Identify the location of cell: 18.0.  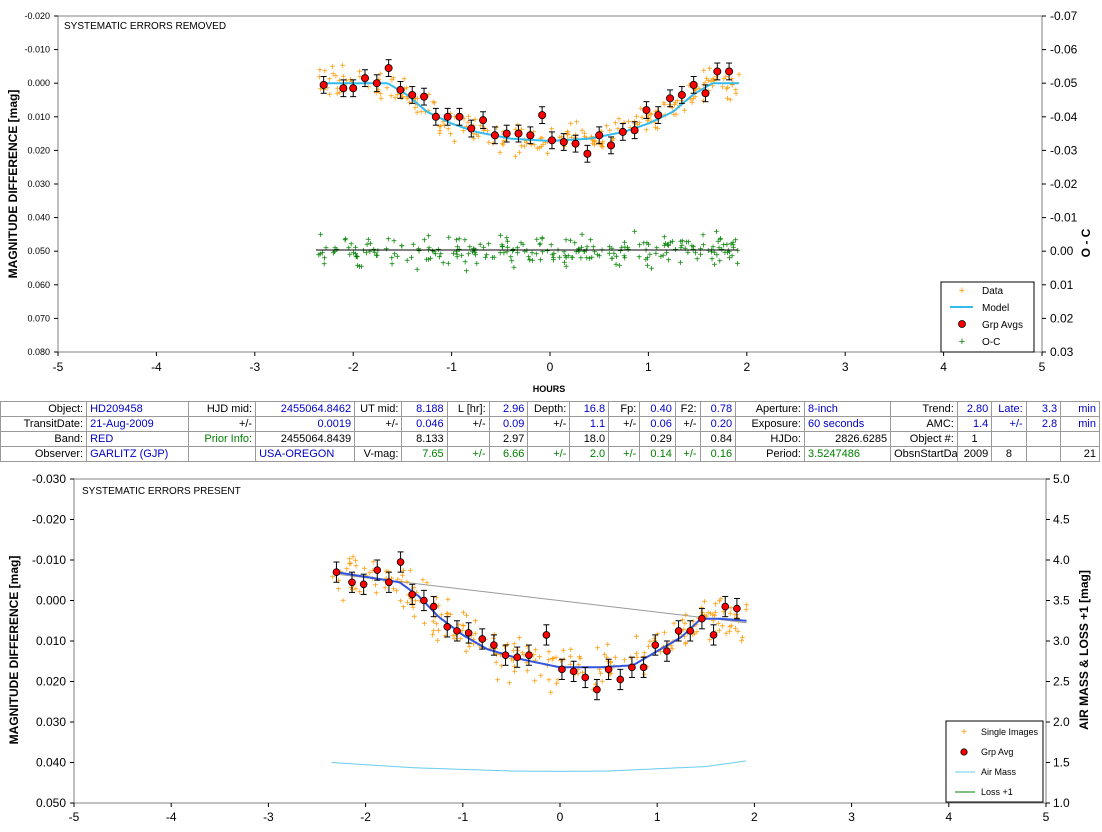
(589, 439).